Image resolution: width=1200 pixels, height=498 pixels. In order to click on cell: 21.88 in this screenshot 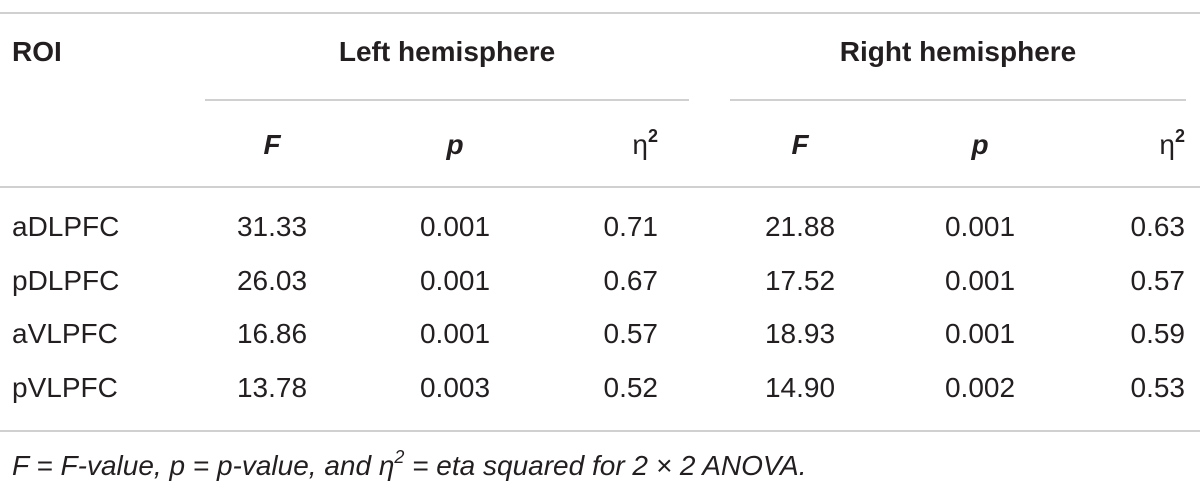, I will do `click(800, 226)`.